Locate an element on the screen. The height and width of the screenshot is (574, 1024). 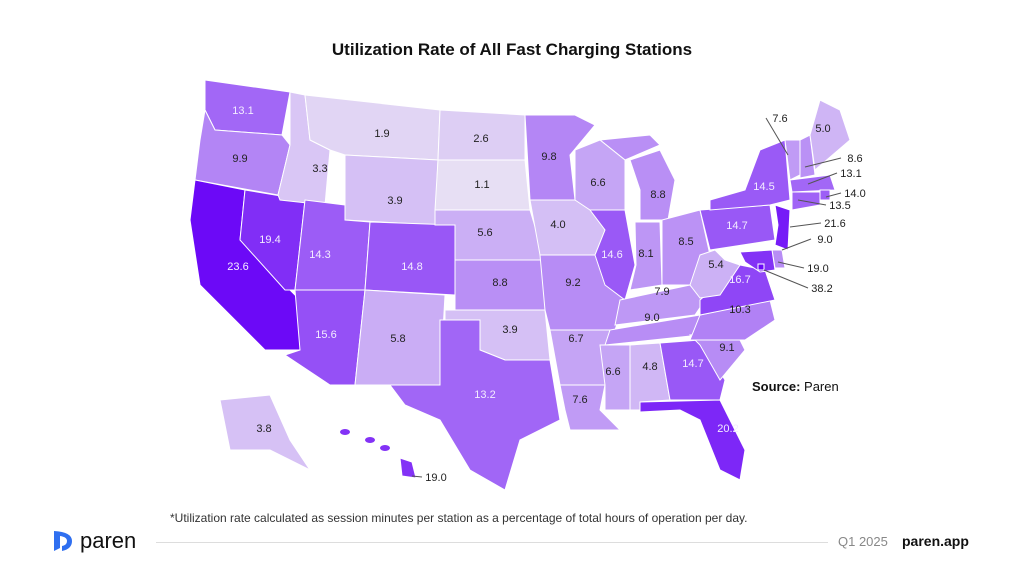
state-TX is located at coordinates (475, 405).